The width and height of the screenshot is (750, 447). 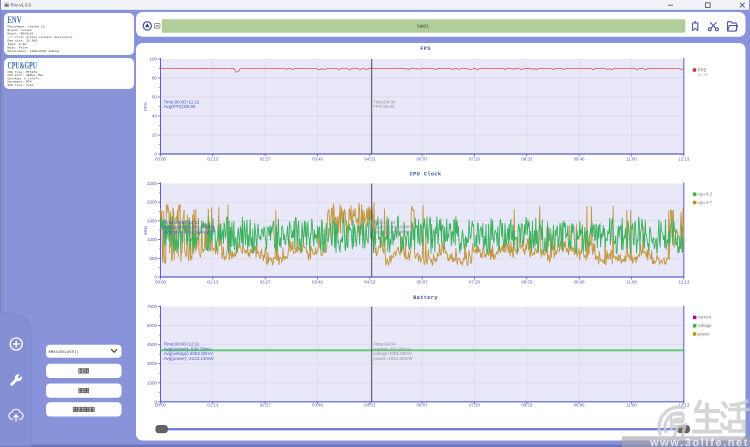 What do you see at coordinates (393, 227) in the screenshot?
I see `svg-text: cpu0-3:1305.60MHz` at bounding box center [393, 227].